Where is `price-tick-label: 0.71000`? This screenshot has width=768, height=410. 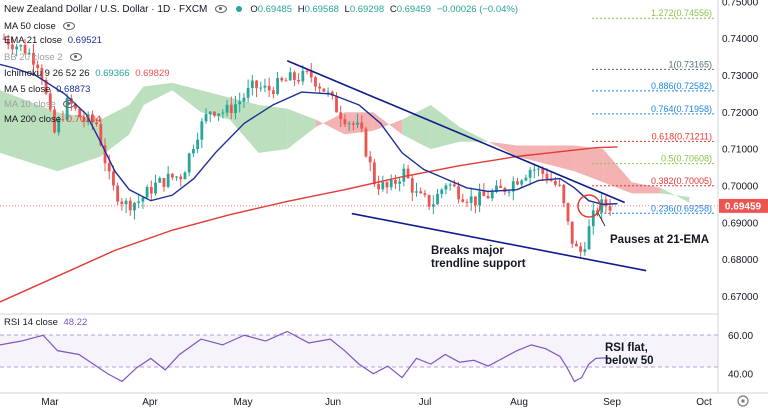
price-tick-label: 0.71000 is located at coordinates (740, 150).